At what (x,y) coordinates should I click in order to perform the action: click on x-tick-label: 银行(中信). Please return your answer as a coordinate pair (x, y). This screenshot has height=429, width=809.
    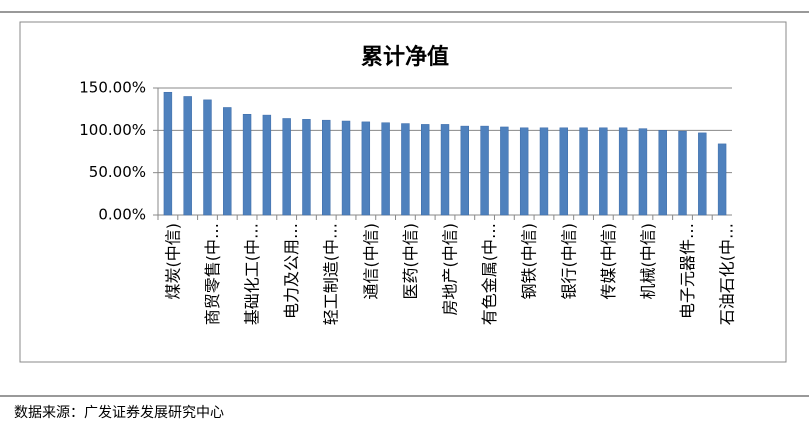
    Looking at the image, I should click on (568, 261).